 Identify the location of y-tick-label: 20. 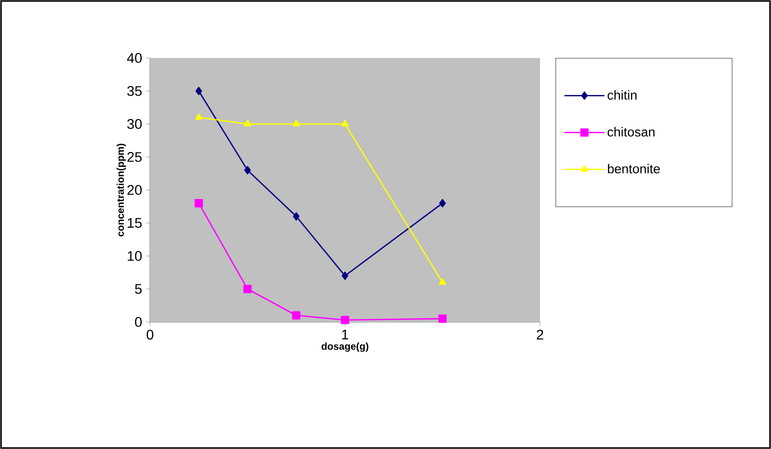
(134, 190).